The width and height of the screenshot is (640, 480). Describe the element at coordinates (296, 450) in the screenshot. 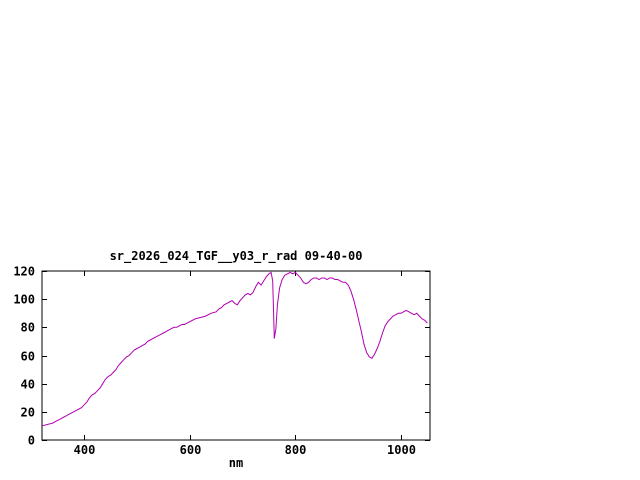

I see `x-tick-label: 800` at that location.